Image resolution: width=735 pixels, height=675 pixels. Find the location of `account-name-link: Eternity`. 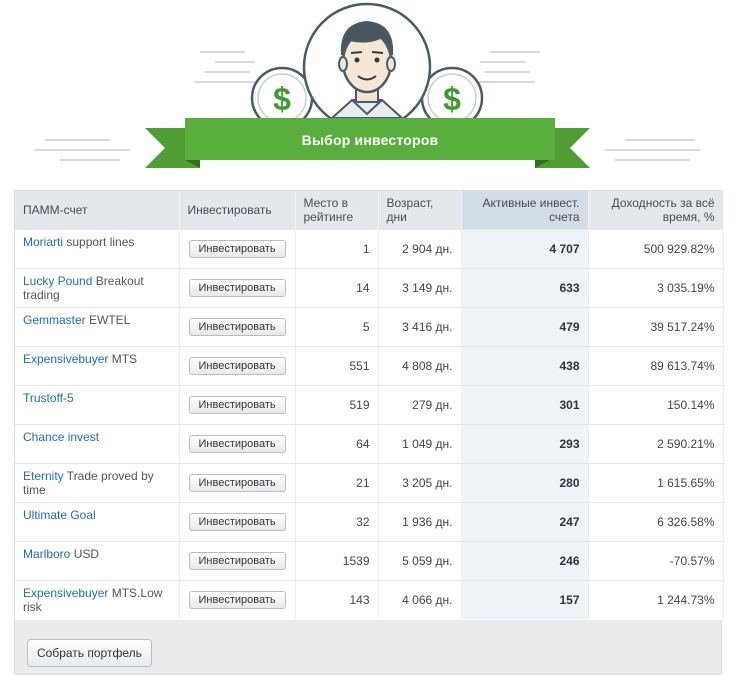

account-name-link: Eternity is located at coordinates (43, 476).